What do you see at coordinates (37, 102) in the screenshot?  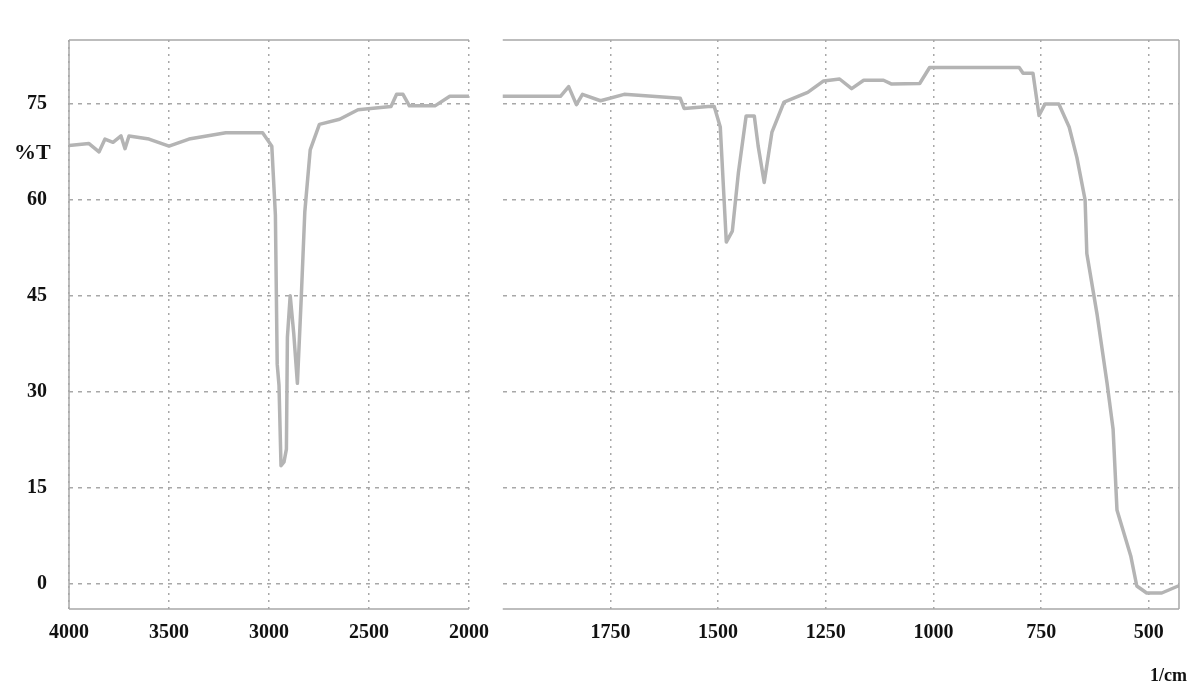 I see `y-tick-label: 75` at bounding box center [37, 102].